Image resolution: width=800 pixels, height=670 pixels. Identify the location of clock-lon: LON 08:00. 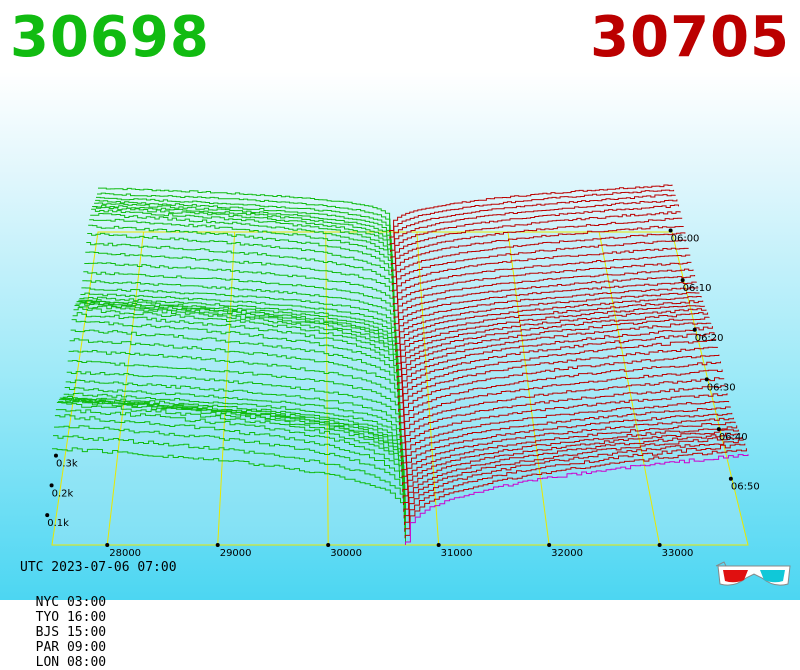
(71, 662).